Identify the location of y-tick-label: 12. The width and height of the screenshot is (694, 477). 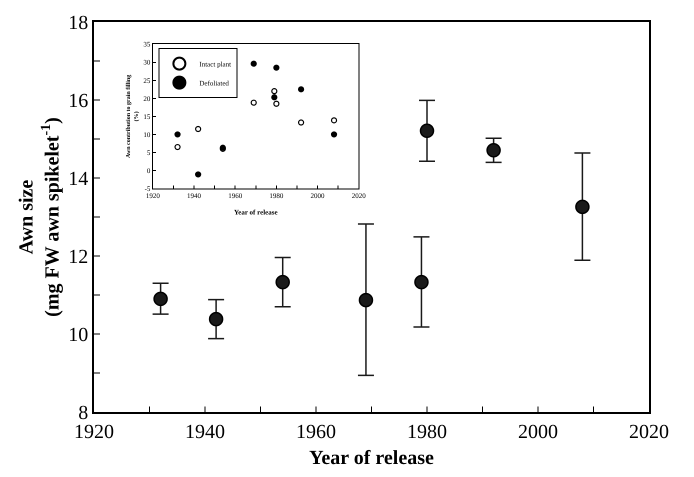
(78, 257).